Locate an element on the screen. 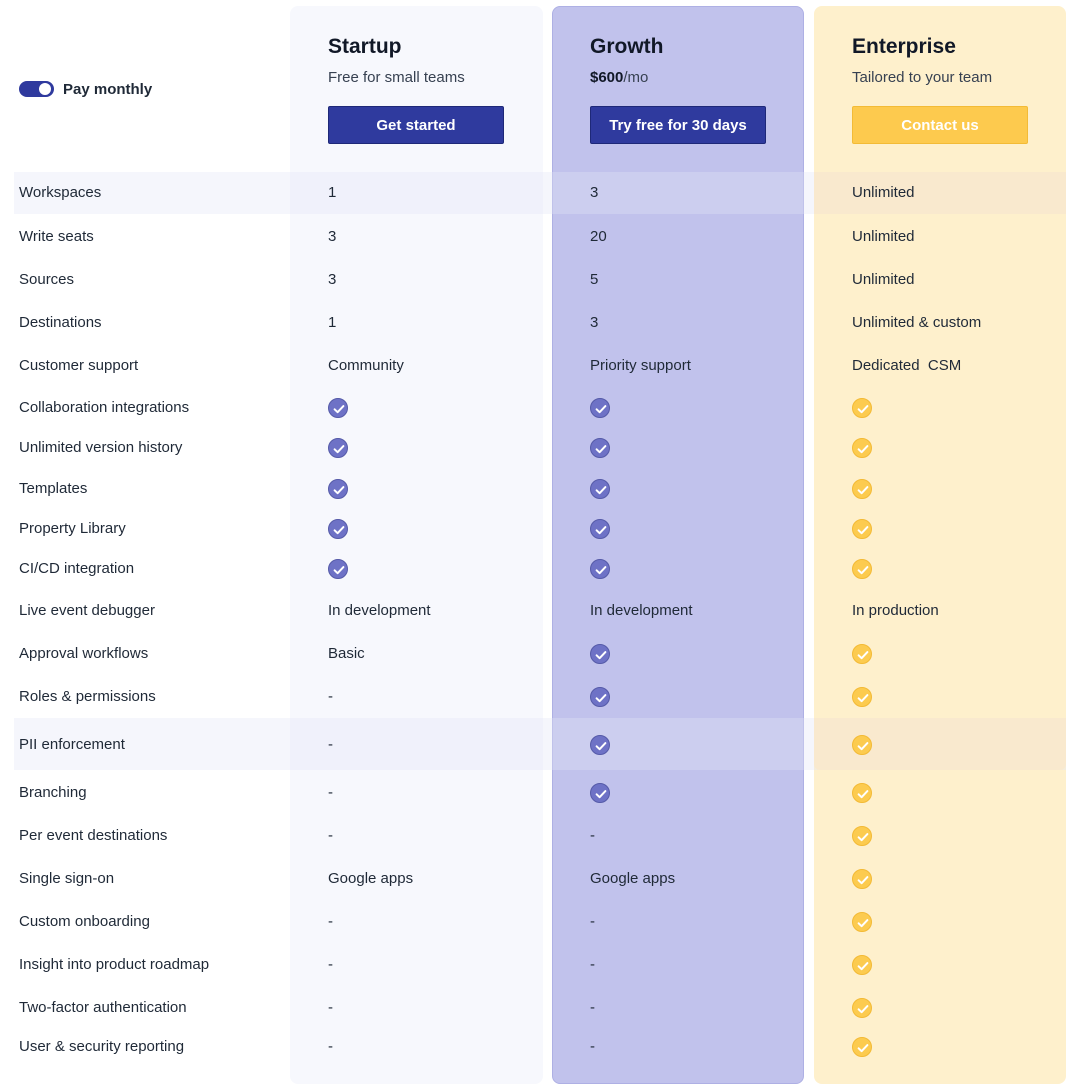 The height and width of the screenshot is (1090, 1070). plan-title-startup: Startup is located at coordinates (365, 46).